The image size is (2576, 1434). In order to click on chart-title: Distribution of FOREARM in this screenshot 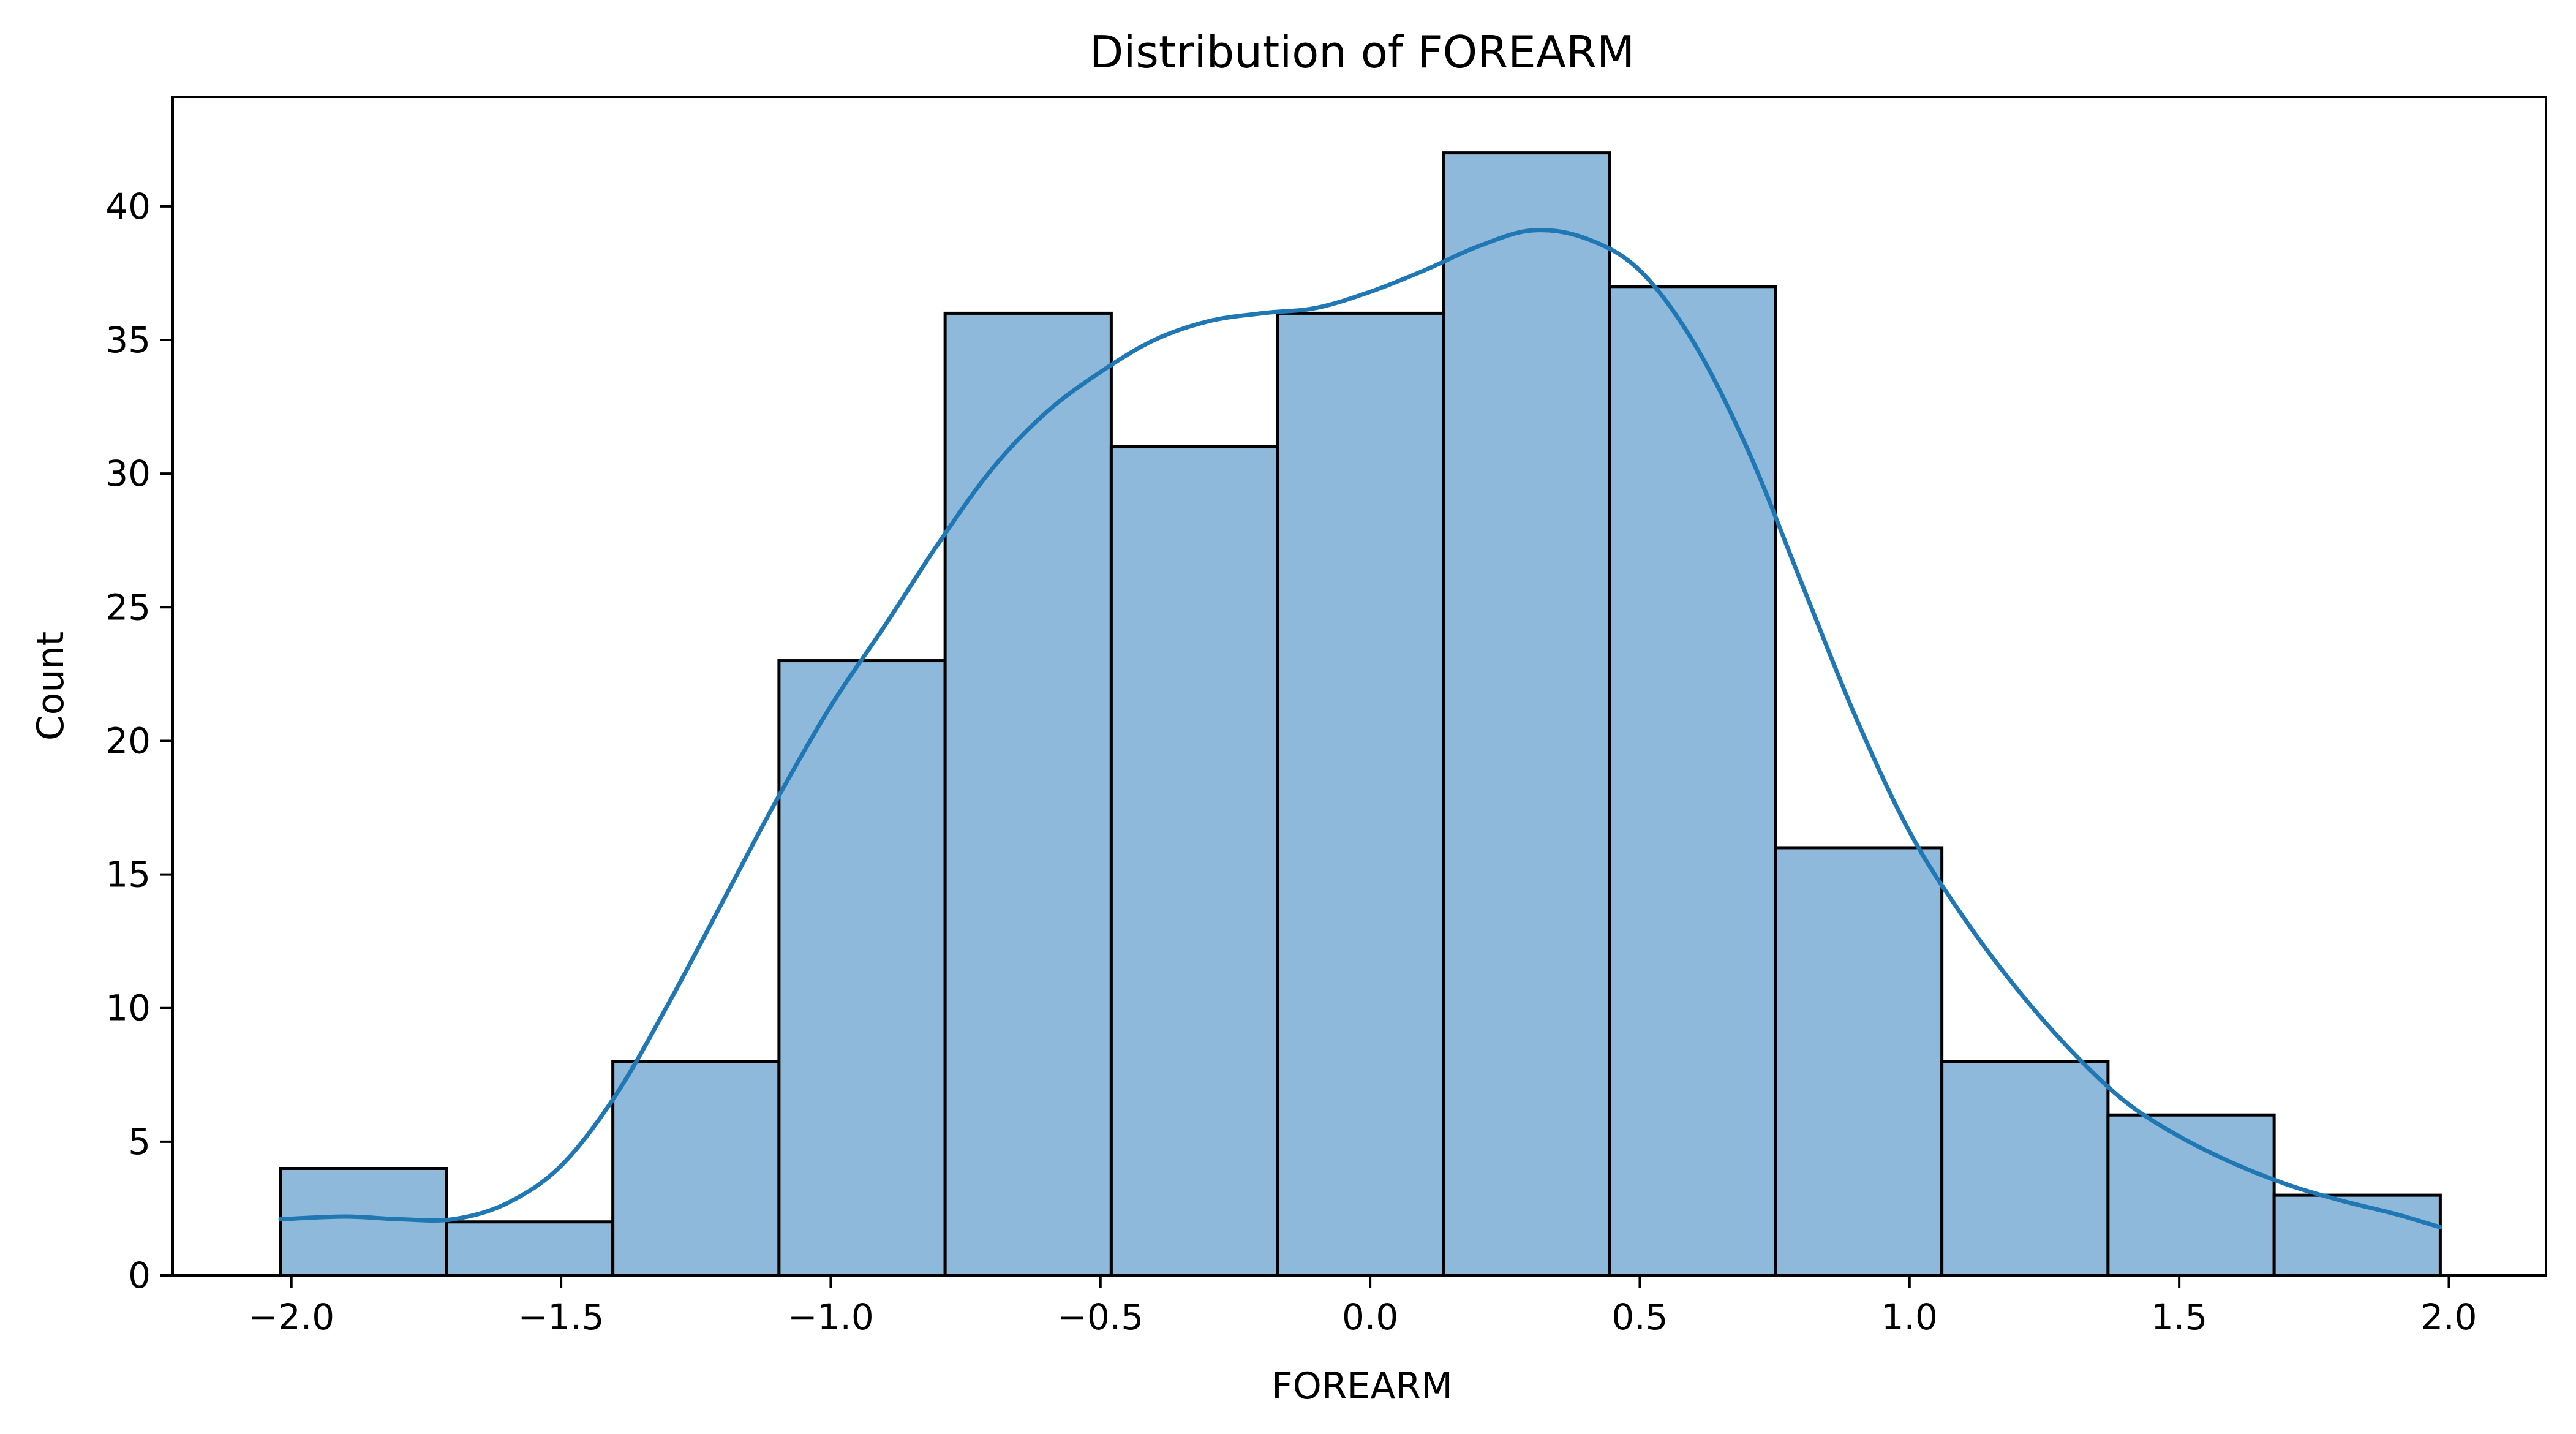, I will do `click(1362, 52)`.